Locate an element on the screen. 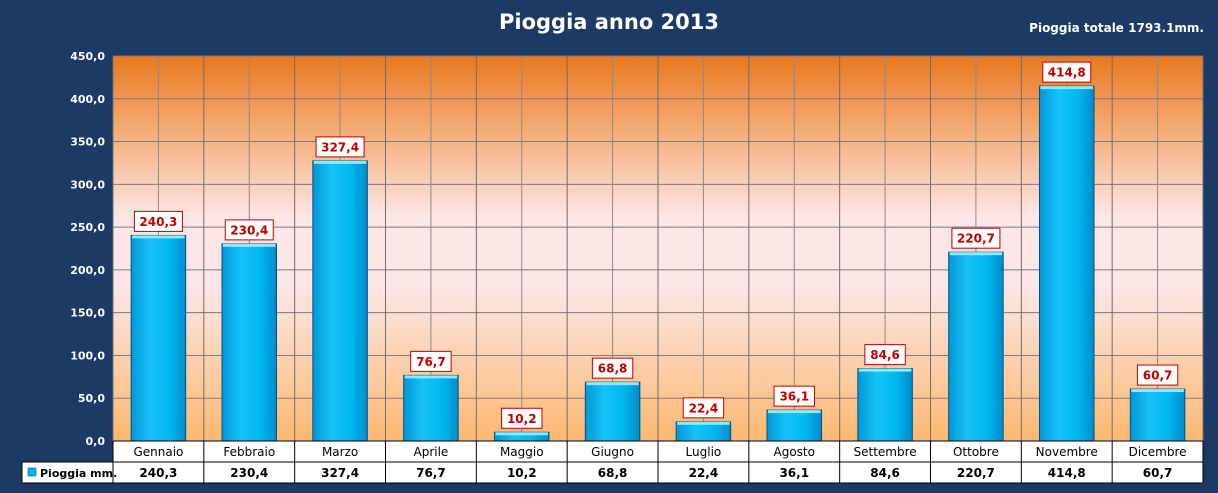  data-label: 36,1 is located at coordinates (794, 397).